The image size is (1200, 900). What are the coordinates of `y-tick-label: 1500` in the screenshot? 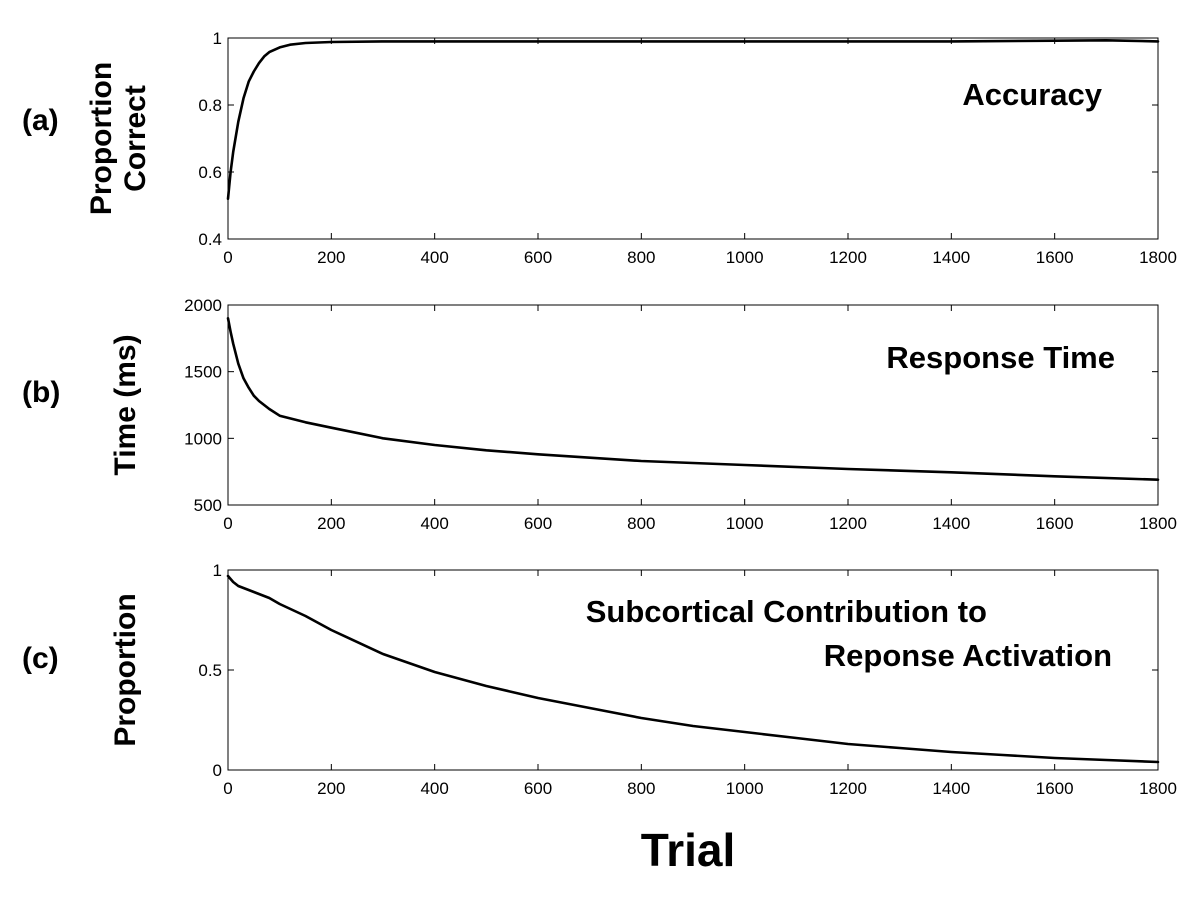 It's located at (203, 372).